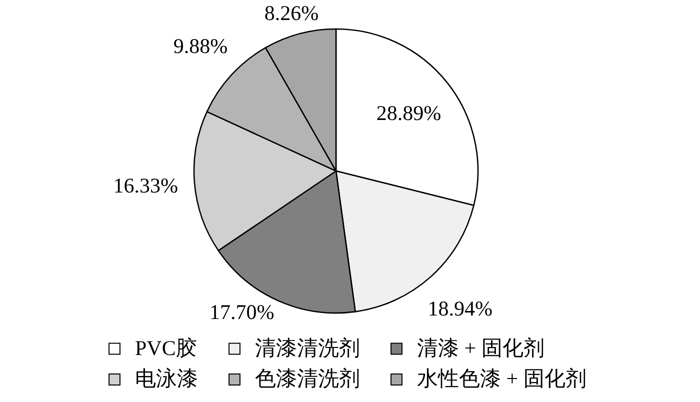 This screenshot has height=402, width=700. What do you see at coordinates (460, 308) in the screenshot?
I see `data-label: 18.94%` at bounding box center [460, 308].